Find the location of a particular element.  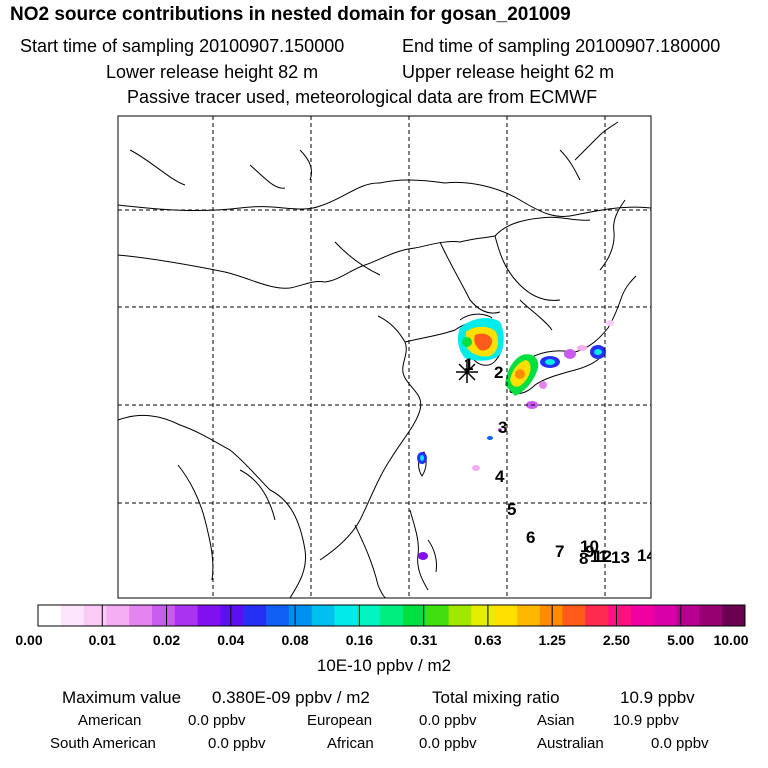

track-label-7: 7 is located at coordinates (559, 551).